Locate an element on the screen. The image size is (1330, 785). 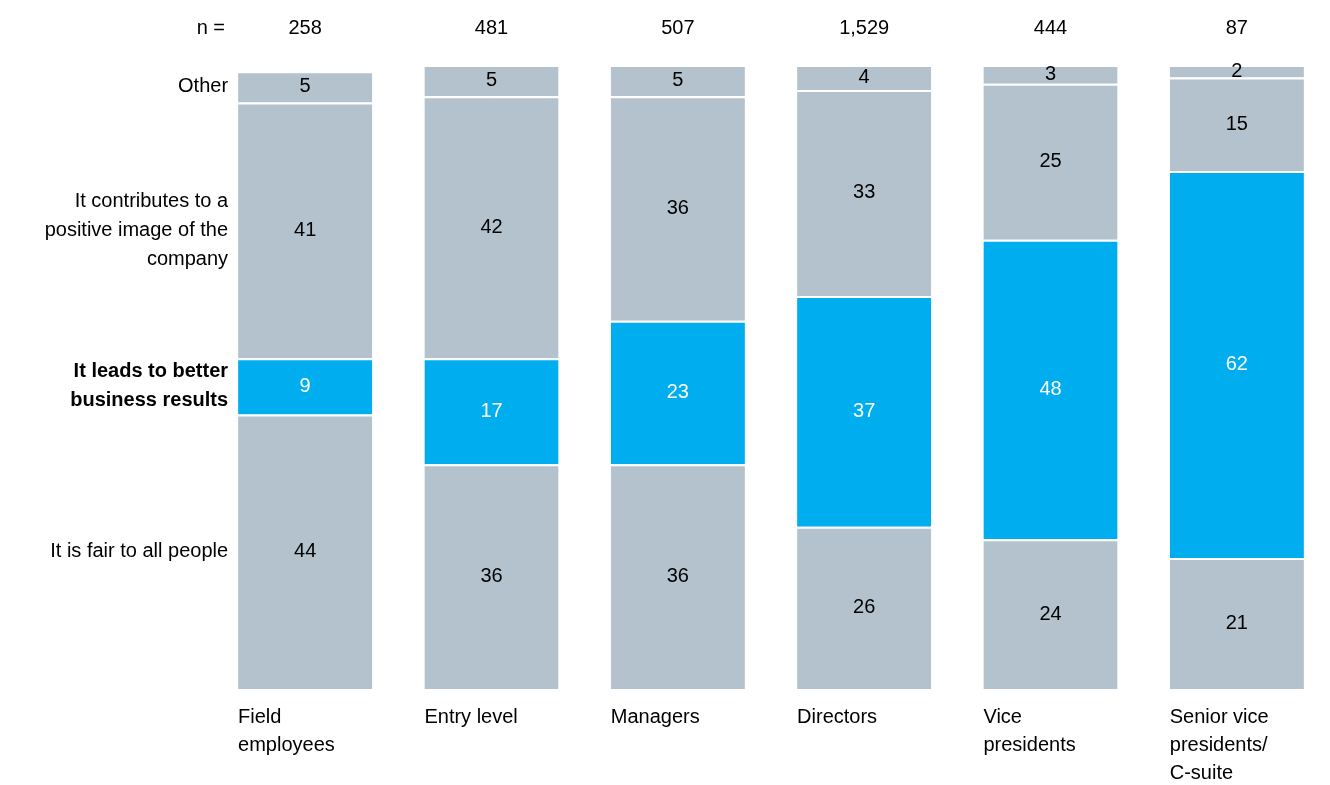
data-label: 15 is located at coordinates (1236, 122).